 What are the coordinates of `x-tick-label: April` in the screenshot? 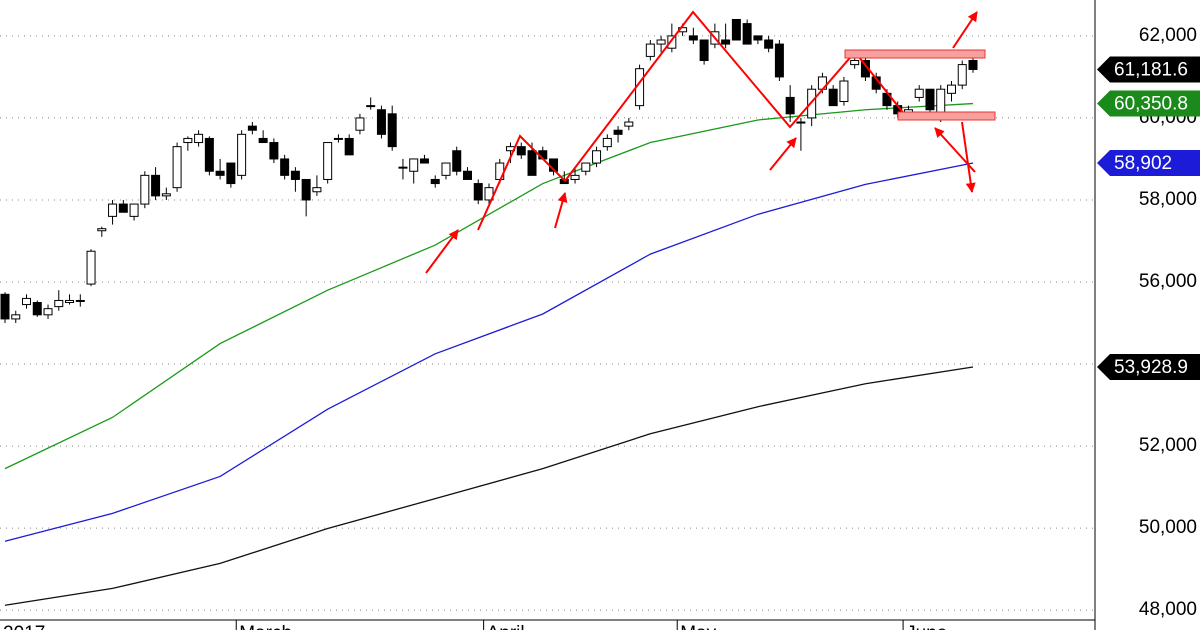 It's located at (506, 626).